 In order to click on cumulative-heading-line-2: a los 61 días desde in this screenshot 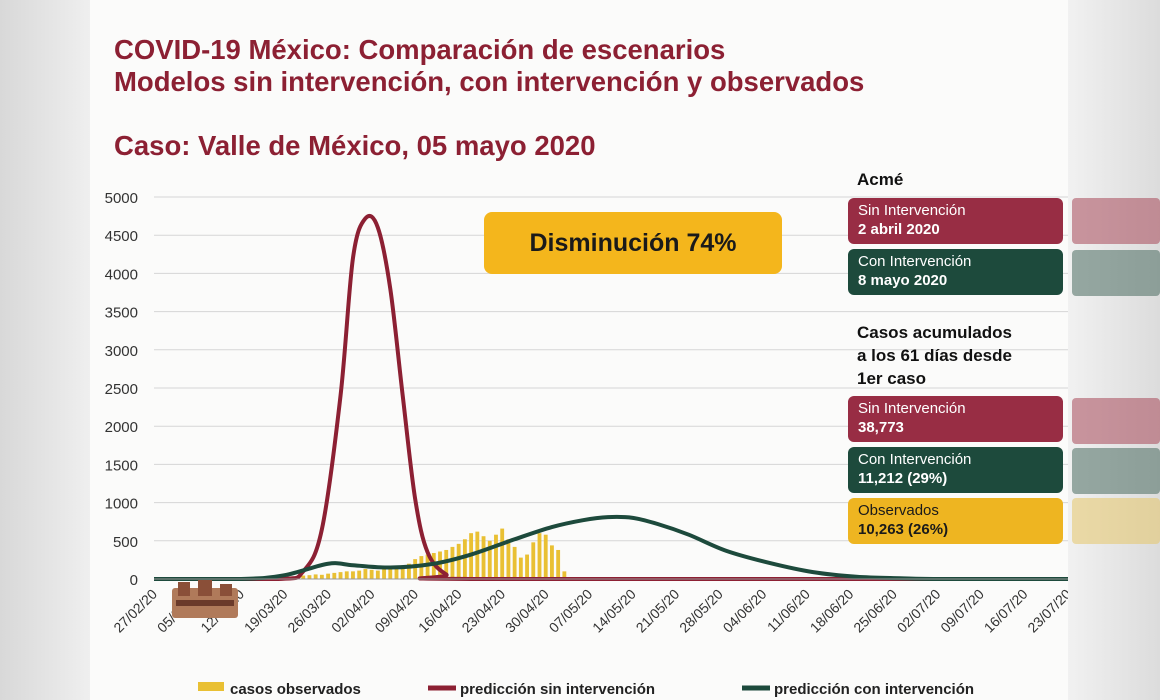, I will do `click(934, 355)`.